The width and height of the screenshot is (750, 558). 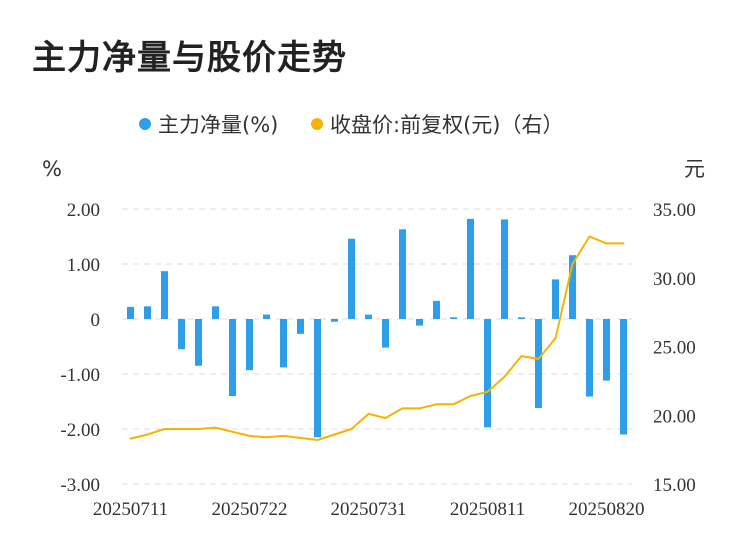 I want to click on right-tick-label: 35.00, so click(x=674, y=210).